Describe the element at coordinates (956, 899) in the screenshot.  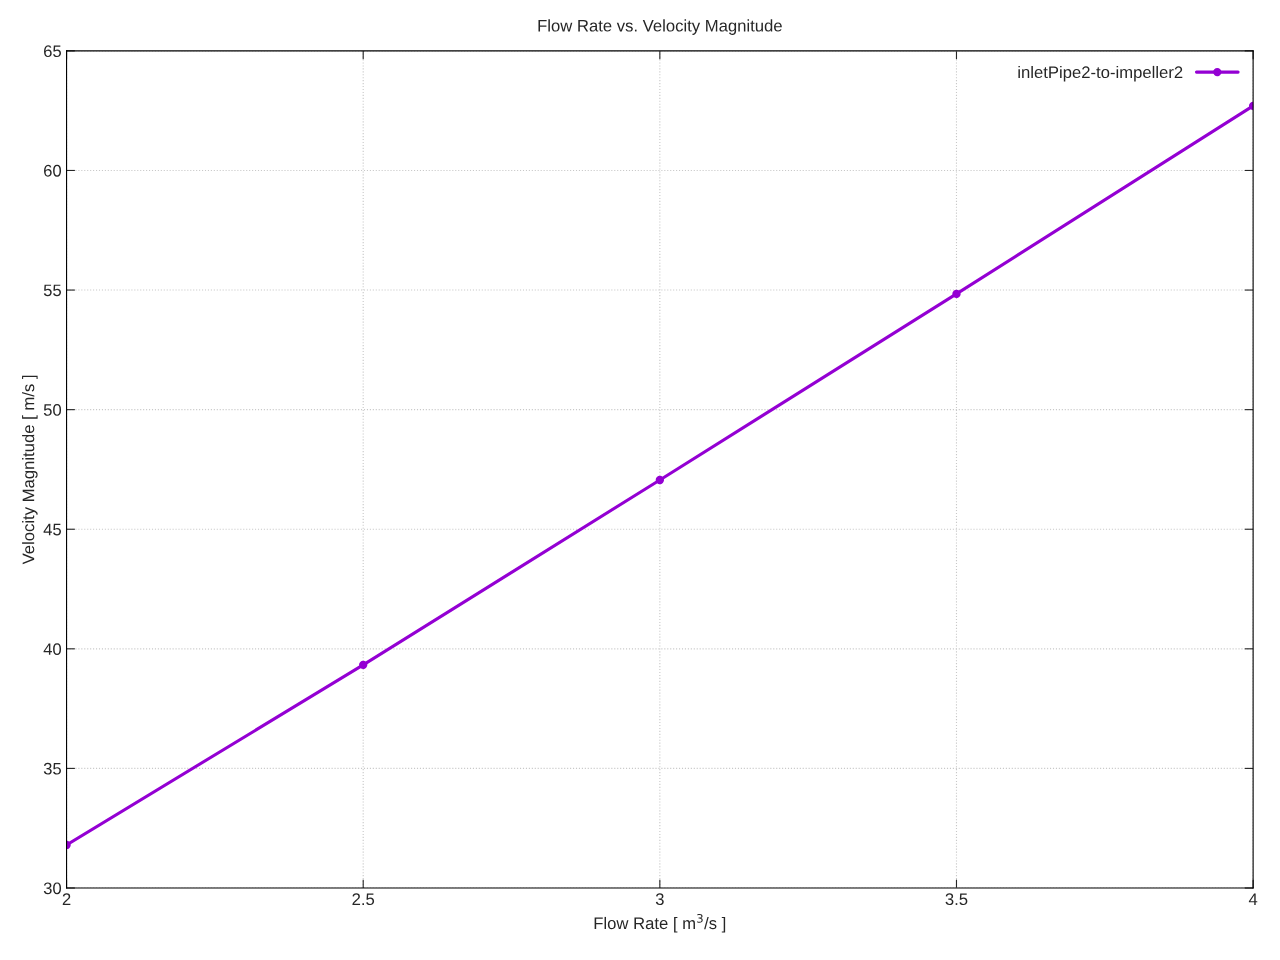
I see `x-tick-label: 3.5` at that location.